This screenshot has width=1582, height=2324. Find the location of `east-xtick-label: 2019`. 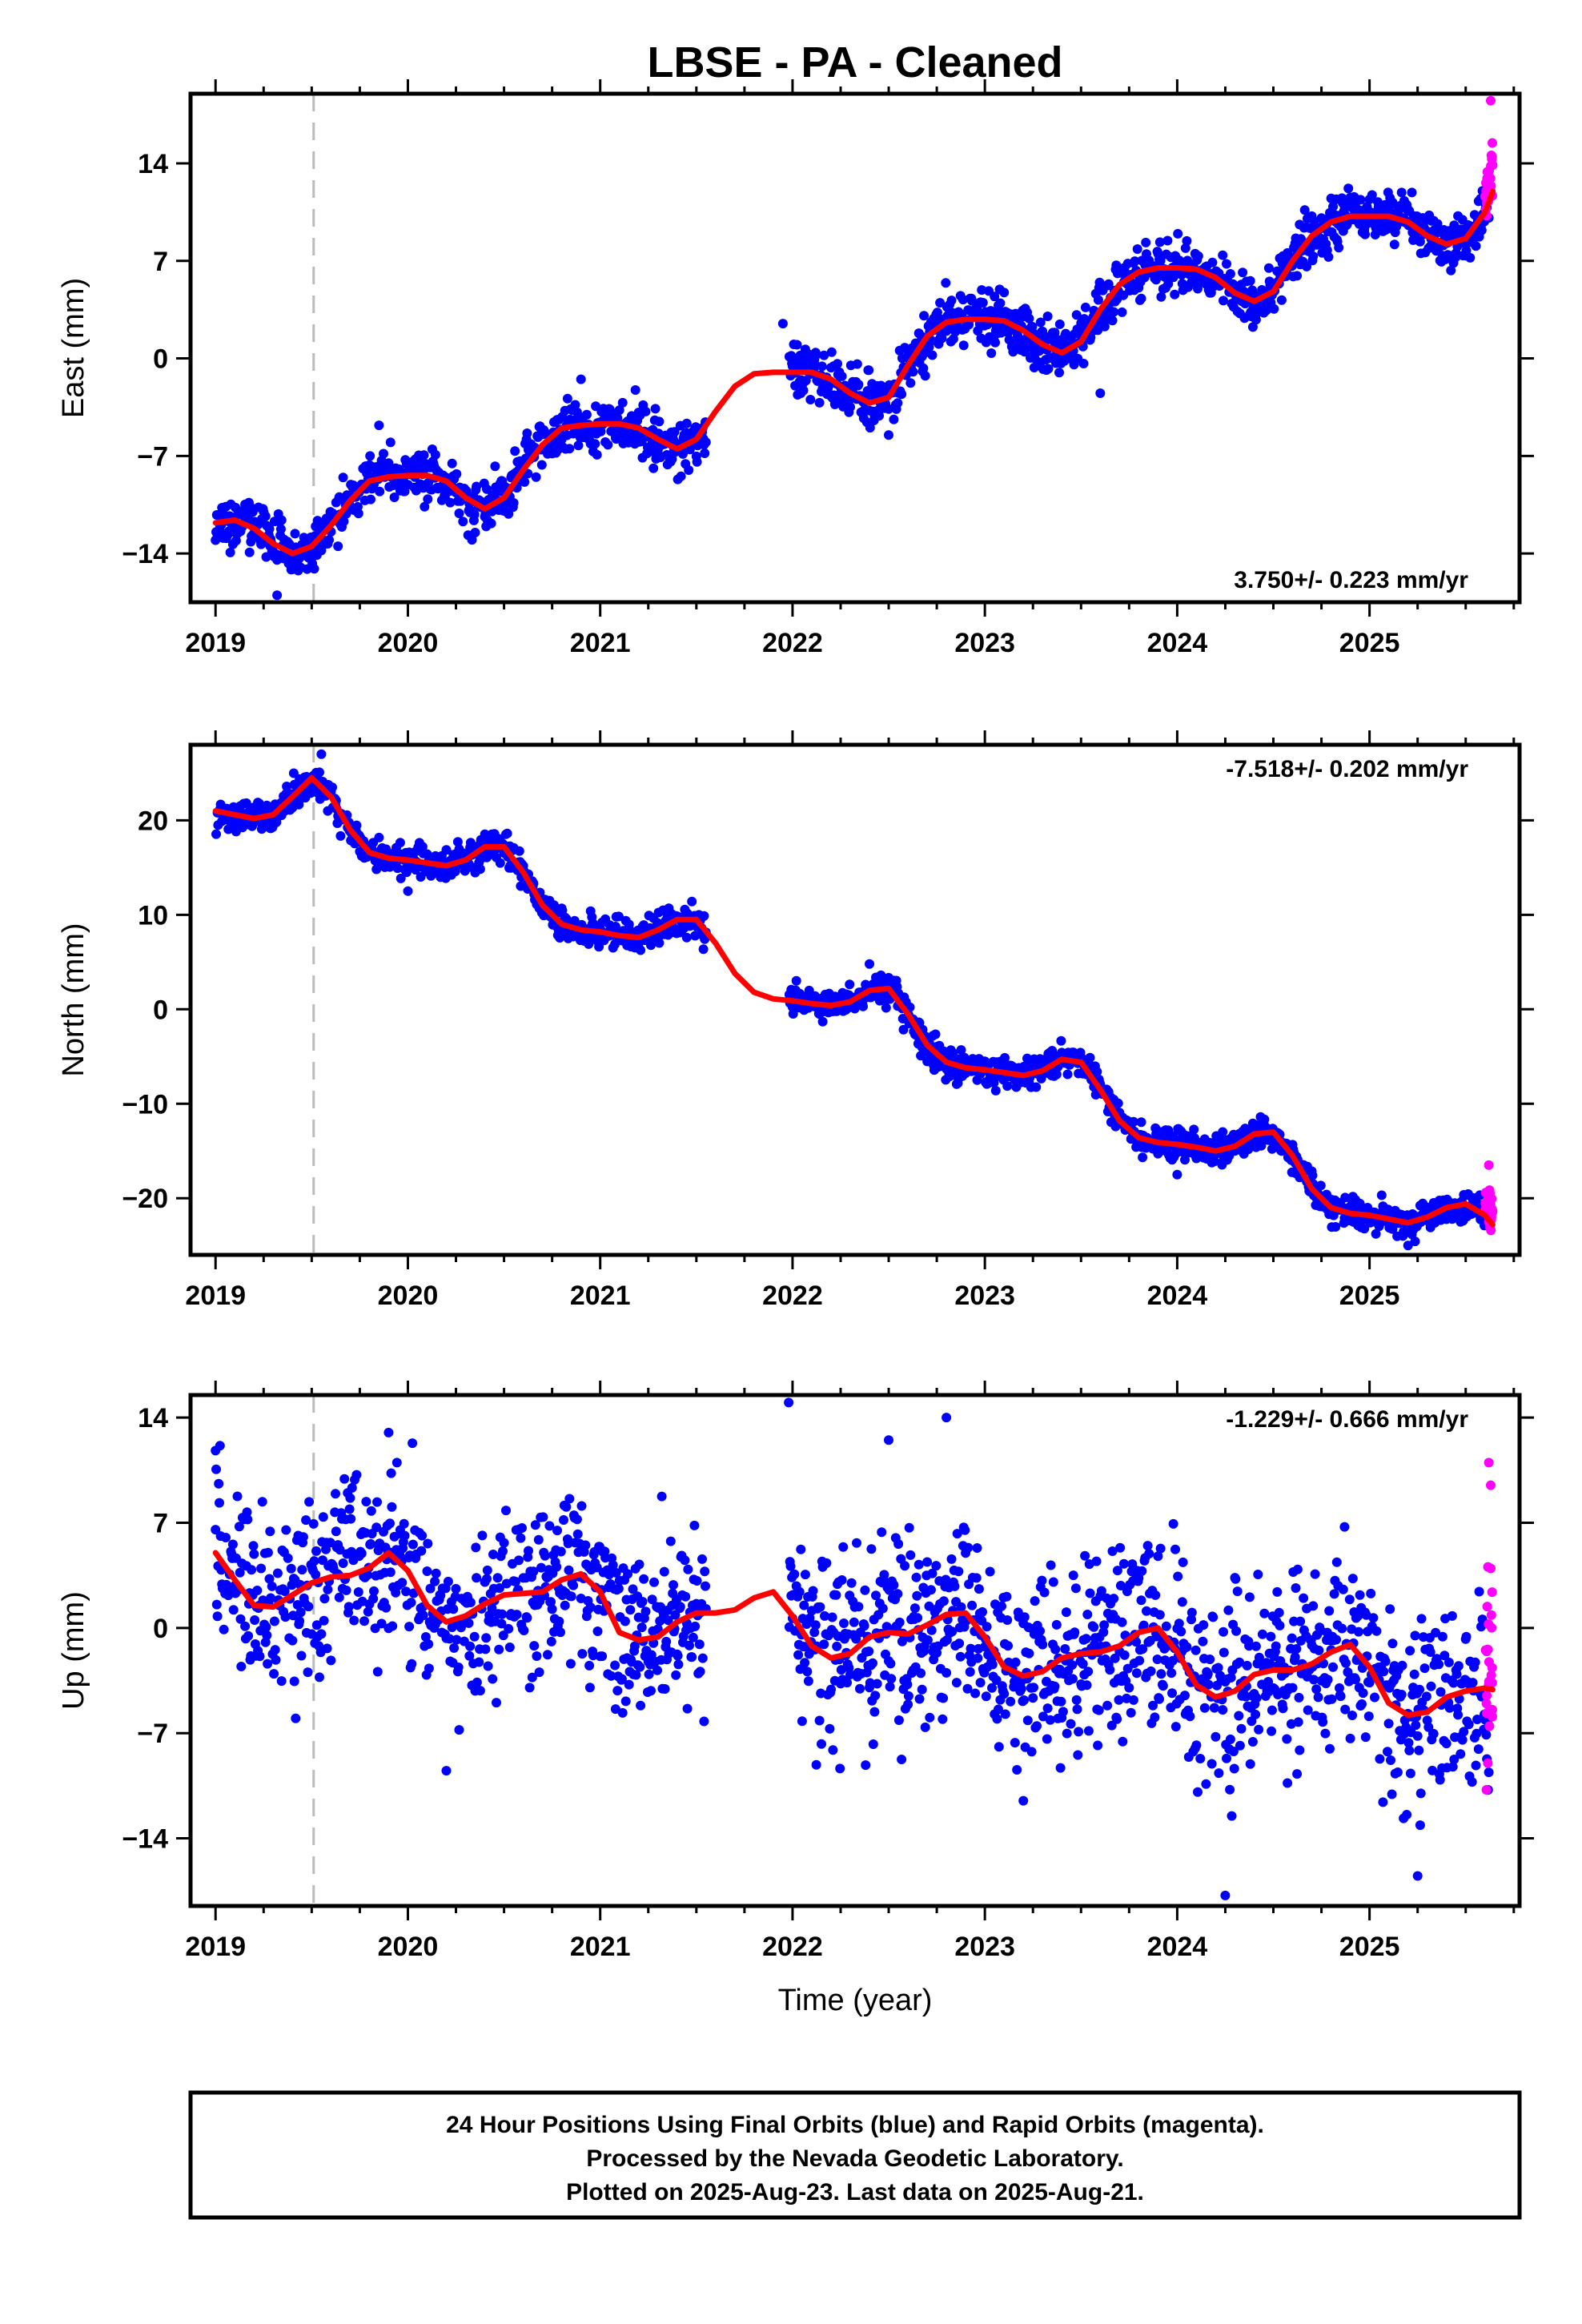

east-xtick-label: 2019 is located at coordinates (215, 643).